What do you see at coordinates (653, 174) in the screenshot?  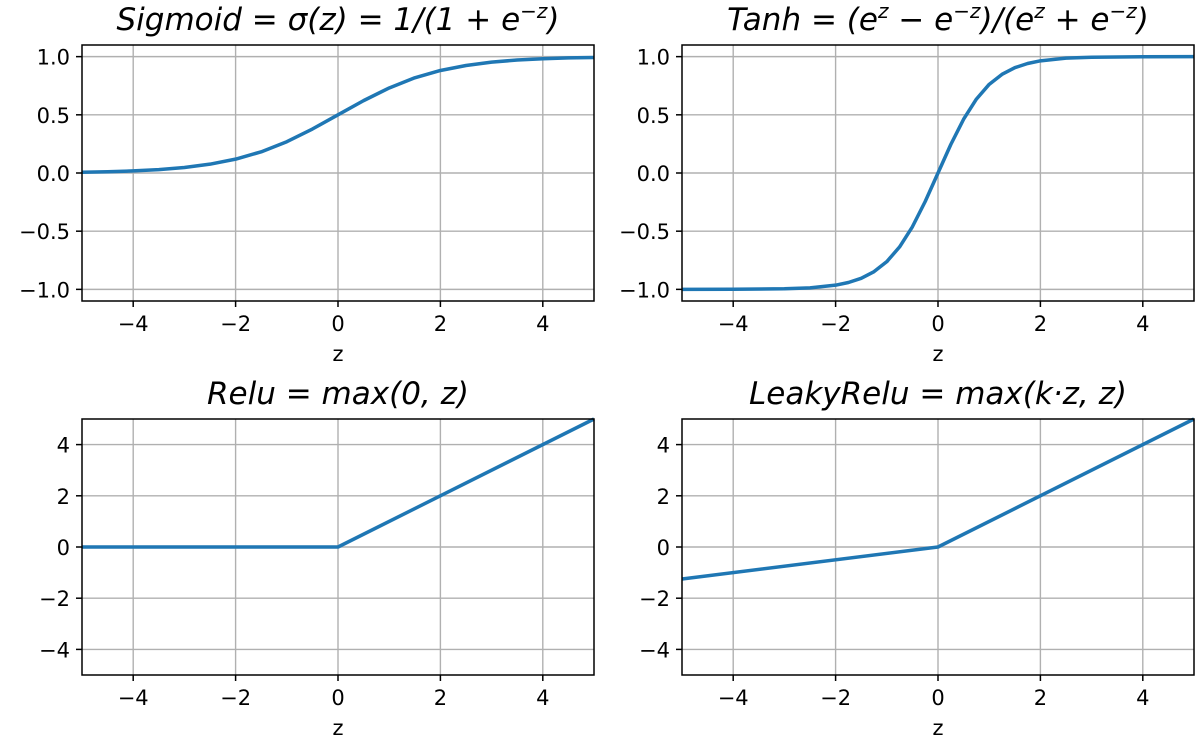 I see `tanh-y-tick-label: 0.0` at bounding box center [653, 174].